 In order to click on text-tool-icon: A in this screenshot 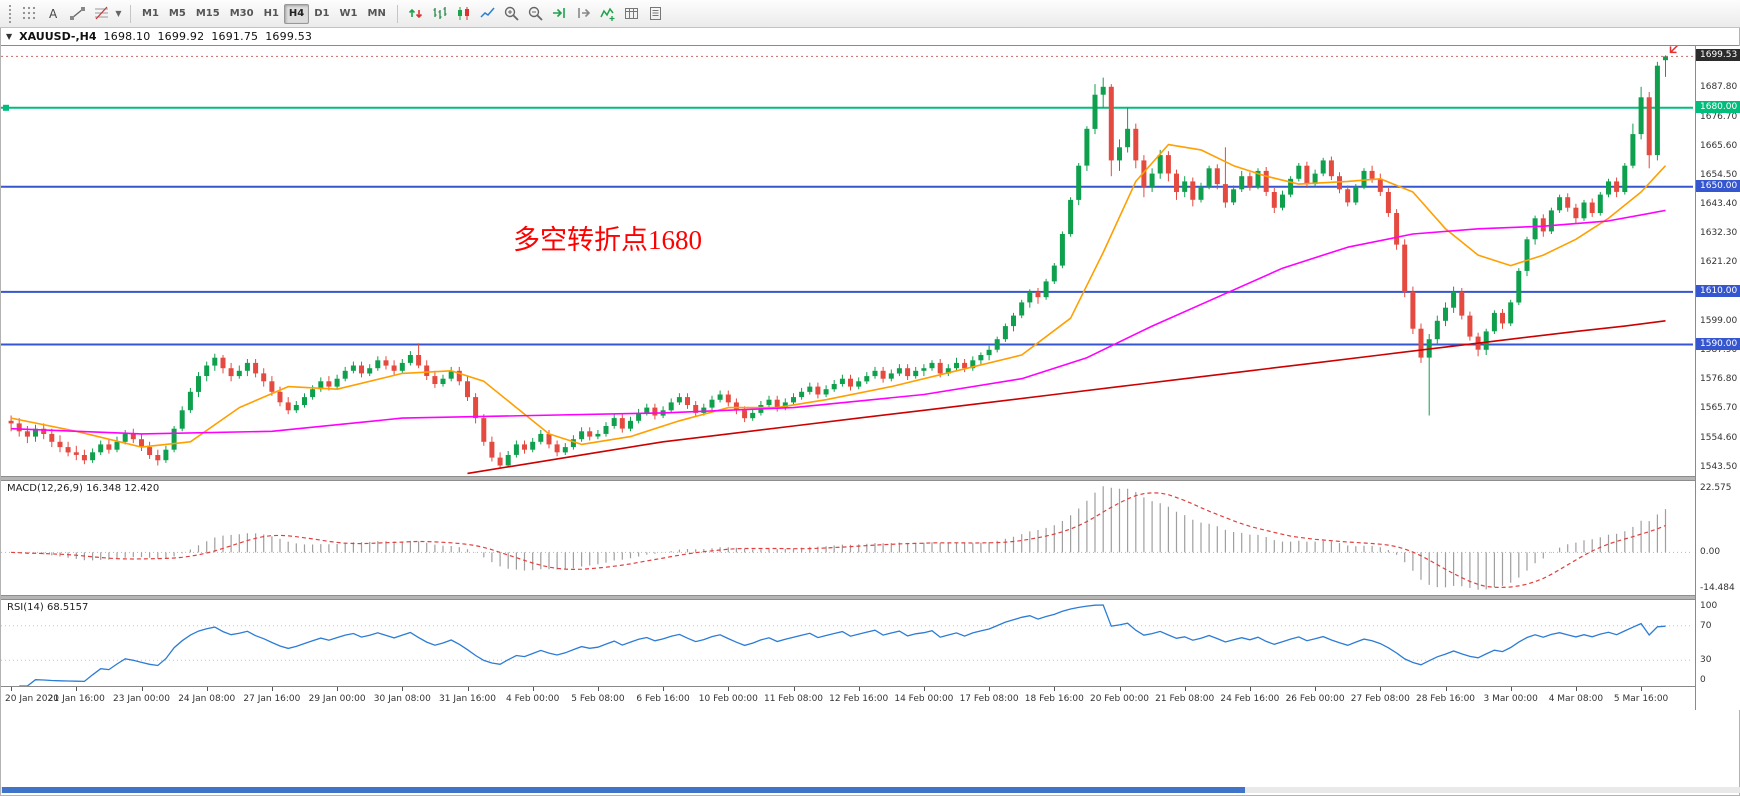, I will do `click(53, 14)`.